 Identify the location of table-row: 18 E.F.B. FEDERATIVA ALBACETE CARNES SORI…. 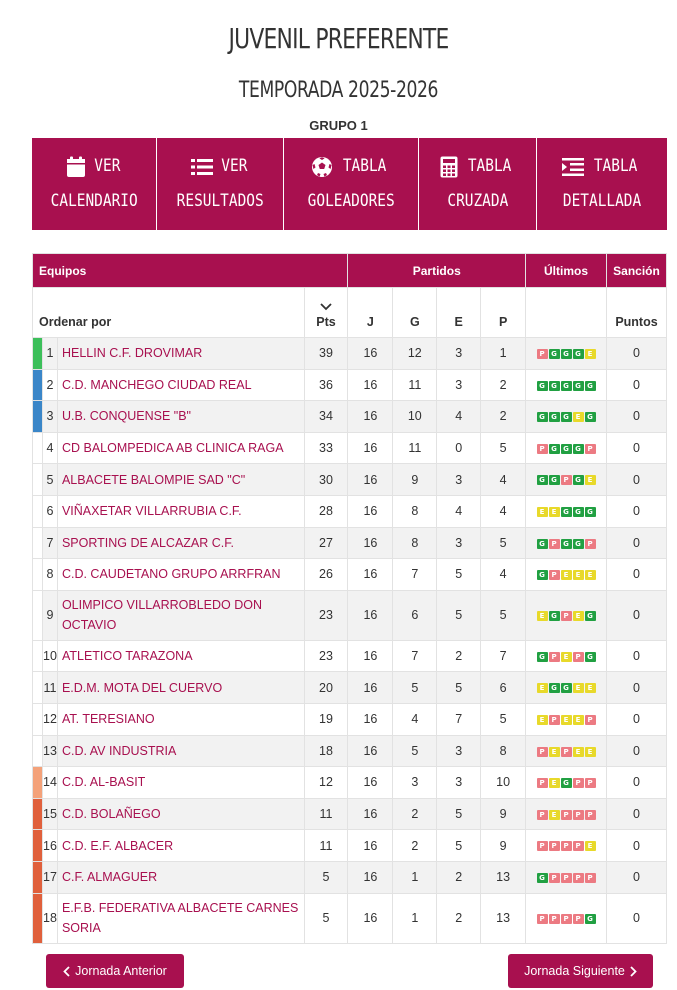
(350, 918).